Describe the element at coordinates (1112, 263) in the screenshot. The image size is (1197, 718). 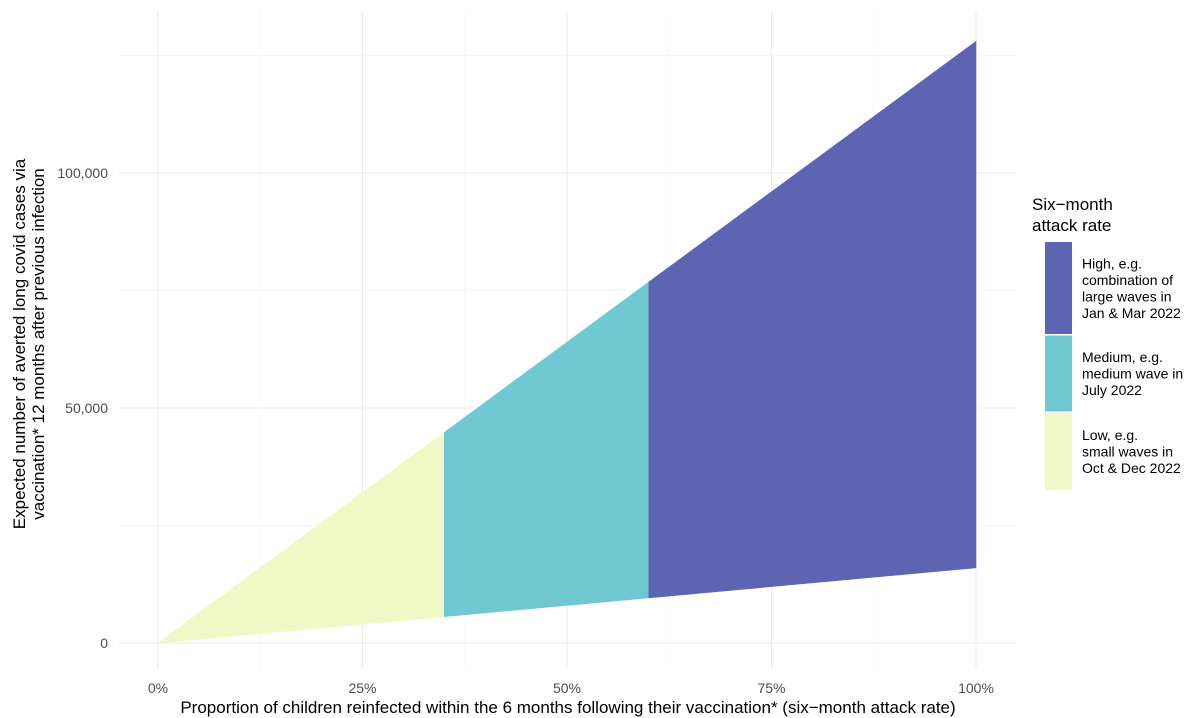
I see `legend-label: High, e.g.` at that location.